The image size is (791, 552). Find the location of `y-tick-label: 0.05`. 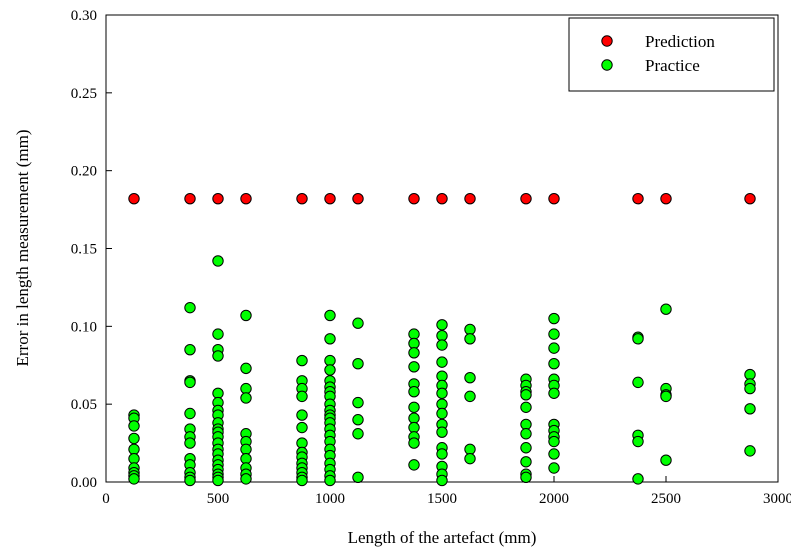

y-tick-label: 0.05 is located at coordinates (84, 405).